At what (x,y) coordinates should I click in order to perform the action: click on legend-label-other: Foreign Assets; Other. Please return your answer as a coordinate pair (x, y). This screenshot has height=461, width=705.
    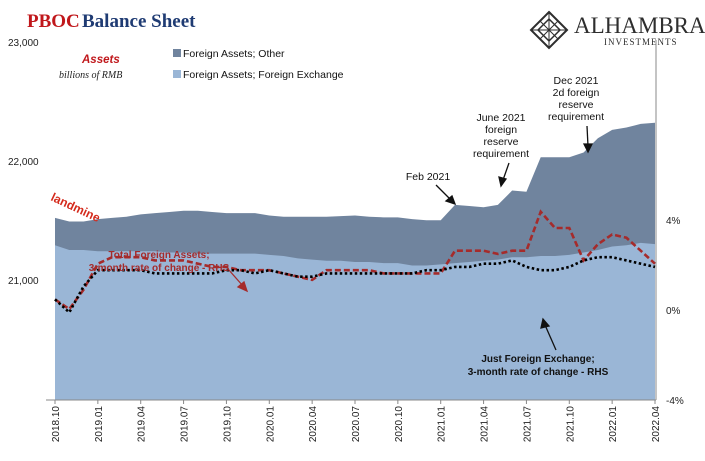
    Looking at the image, I should click on (234, 54).